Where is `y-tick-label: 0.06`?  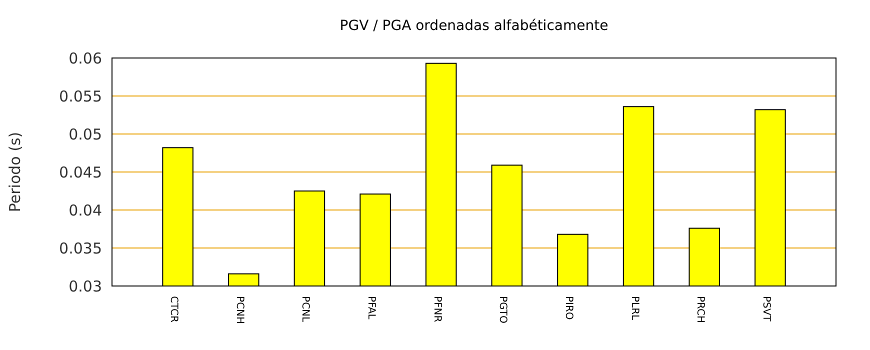
y-tick-label: 0.06 is located at coordinates (85, 58).